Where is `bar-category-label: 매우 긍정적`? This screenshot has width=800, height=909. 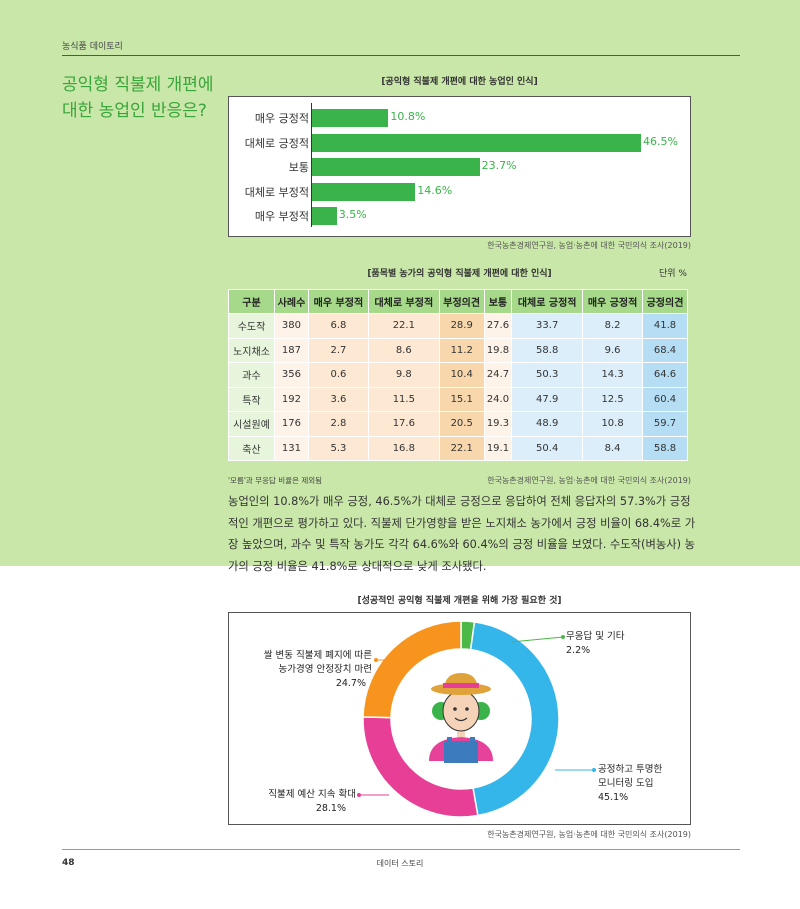
bar-category-label: 매우 긍정적 is located at coordinates (281, 118).